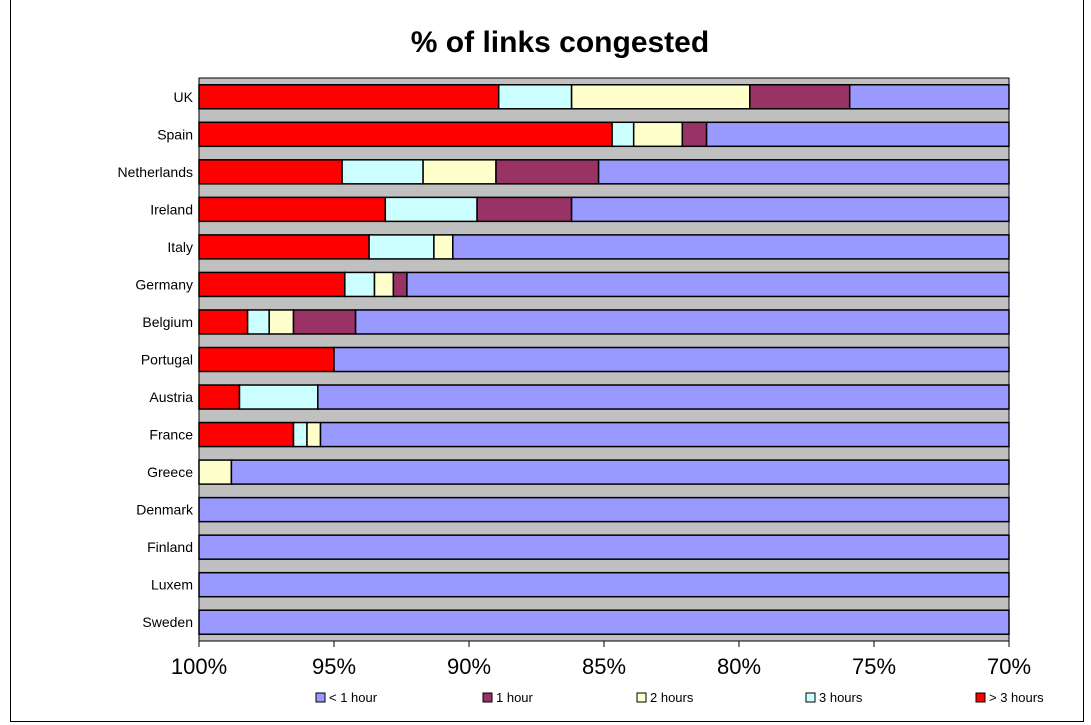  I want to click on bar-sweden-1-hour, so click(604, 622).